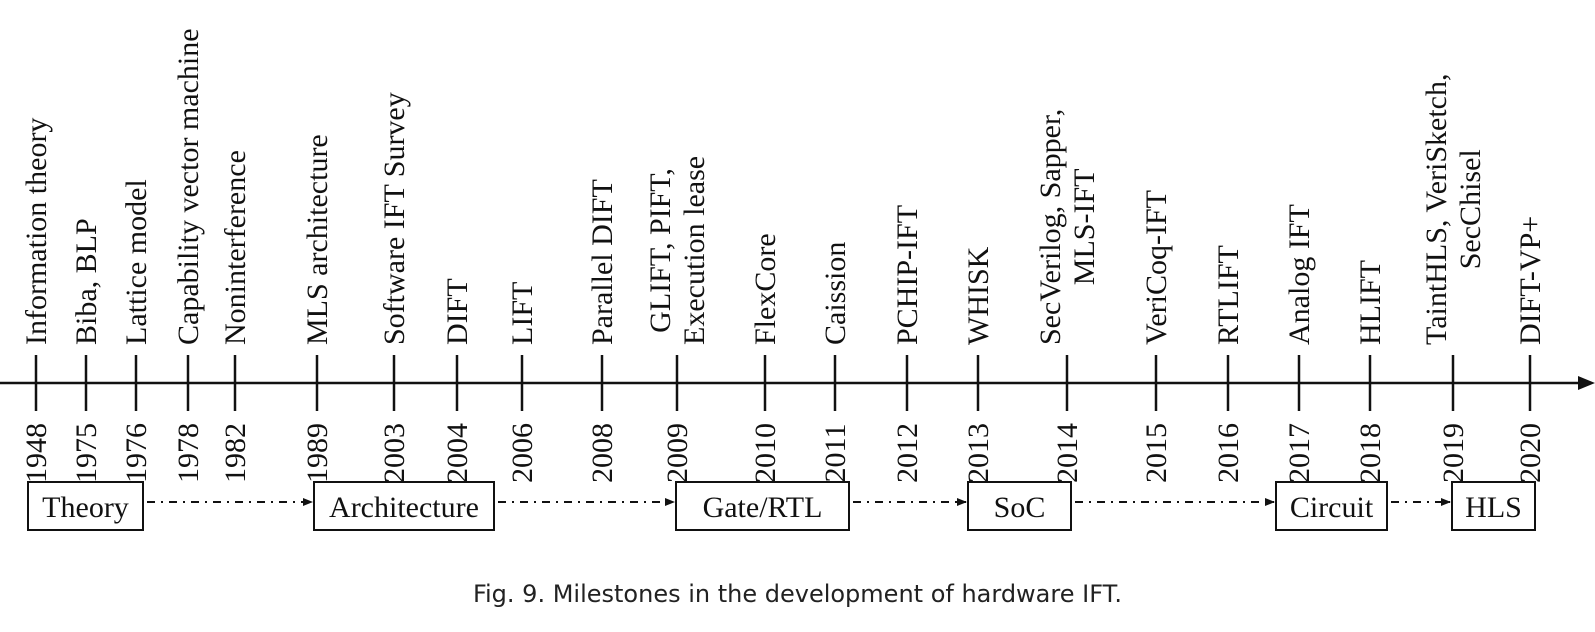 This screenshot has width=1595, height=632. I want to click on phase-label: Theory, so click(85, 507).